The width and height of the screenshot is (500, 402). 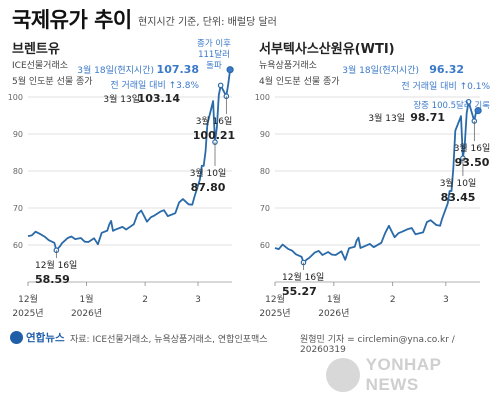 I want to click on chart-title: 서부텍사스산원유(WTI), so click(x=327, y=49).